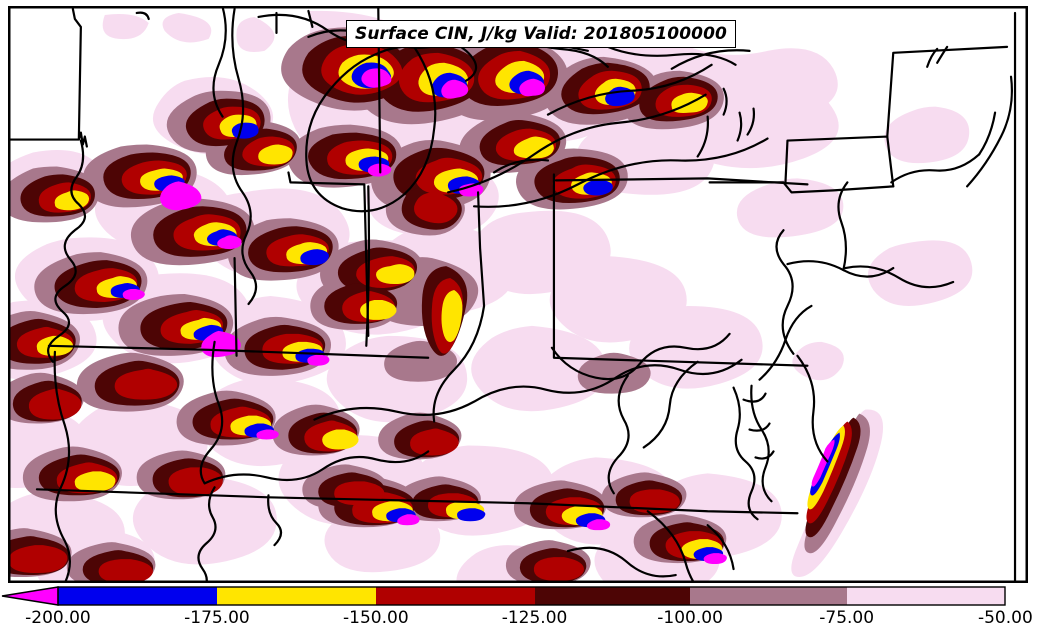  I want to click on colorbar-arrow-outline, so click(30, 596).